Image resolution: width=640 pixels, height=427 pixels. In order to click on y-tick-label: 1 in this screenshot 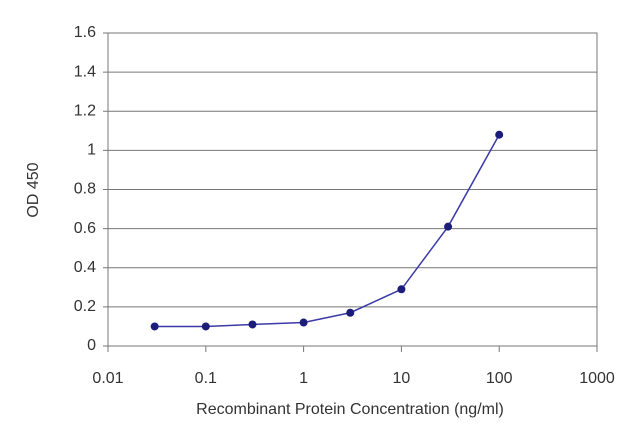, I will do `click(91, 150)`.